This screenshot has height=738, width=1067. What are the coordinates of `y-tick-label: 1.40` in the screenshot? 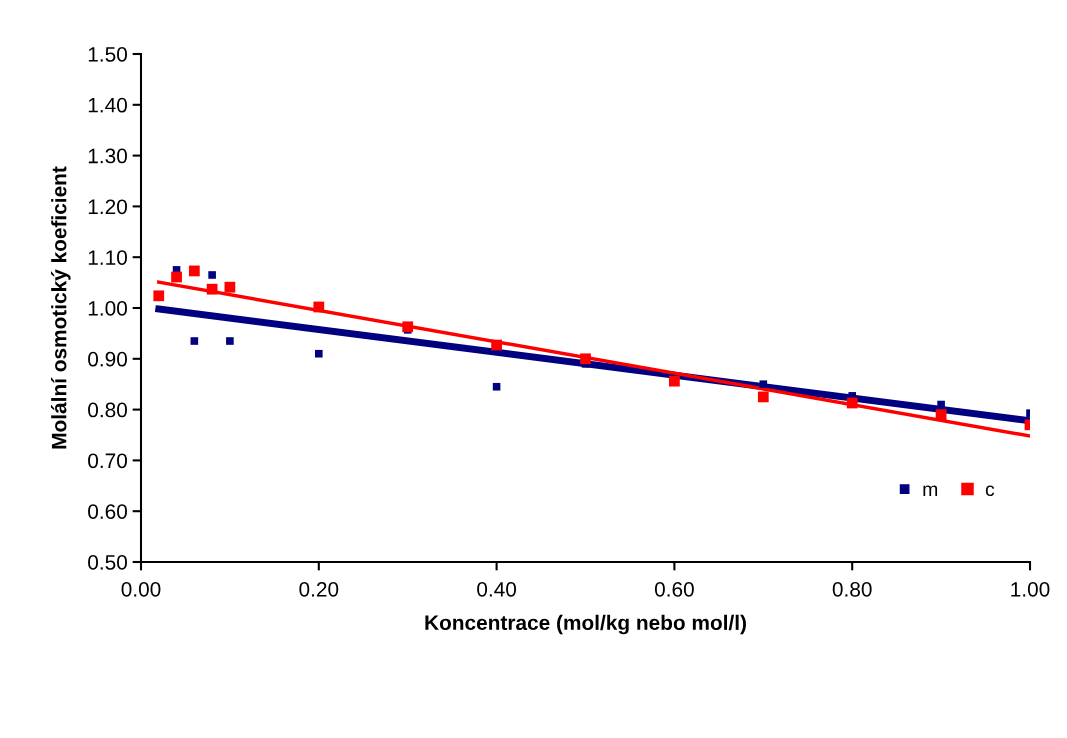 It's located at (107, 105).